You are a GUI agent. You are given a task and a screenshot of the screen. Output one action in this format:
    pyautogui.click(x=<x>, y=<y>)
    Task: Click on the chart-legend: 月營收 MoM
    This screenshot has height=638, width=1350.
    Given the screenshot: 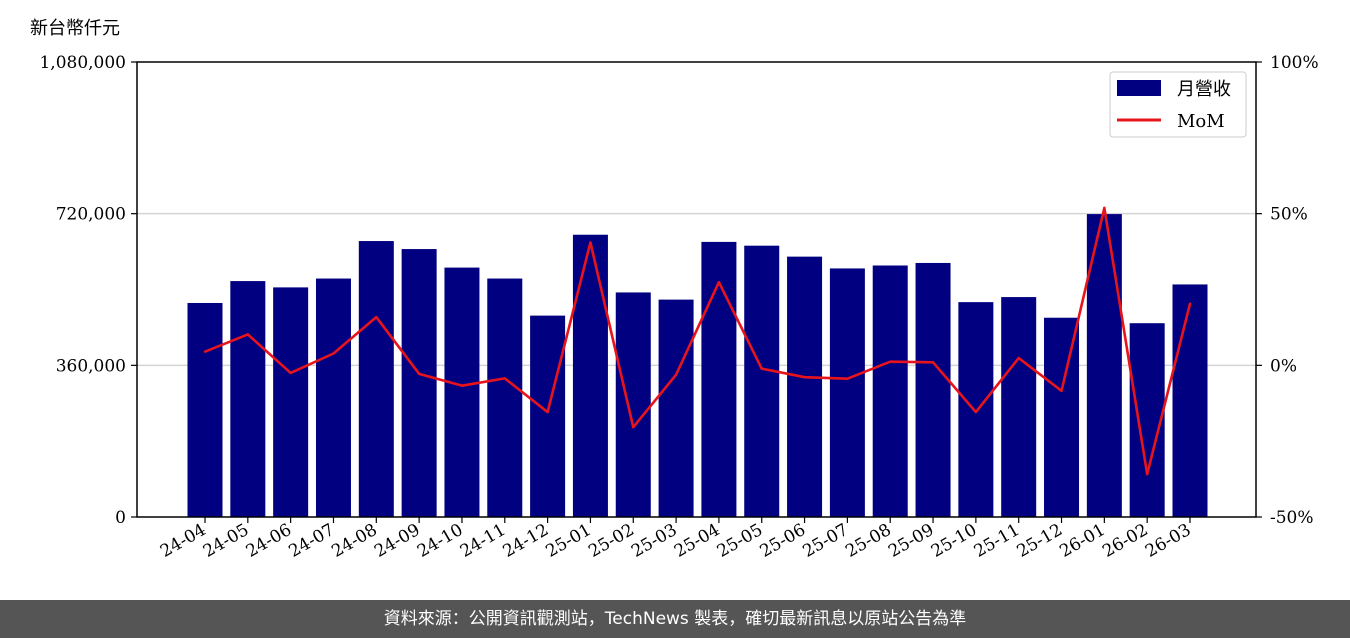 What is the action you would take?
    pyautogui.click(x=1178, y=104)
    